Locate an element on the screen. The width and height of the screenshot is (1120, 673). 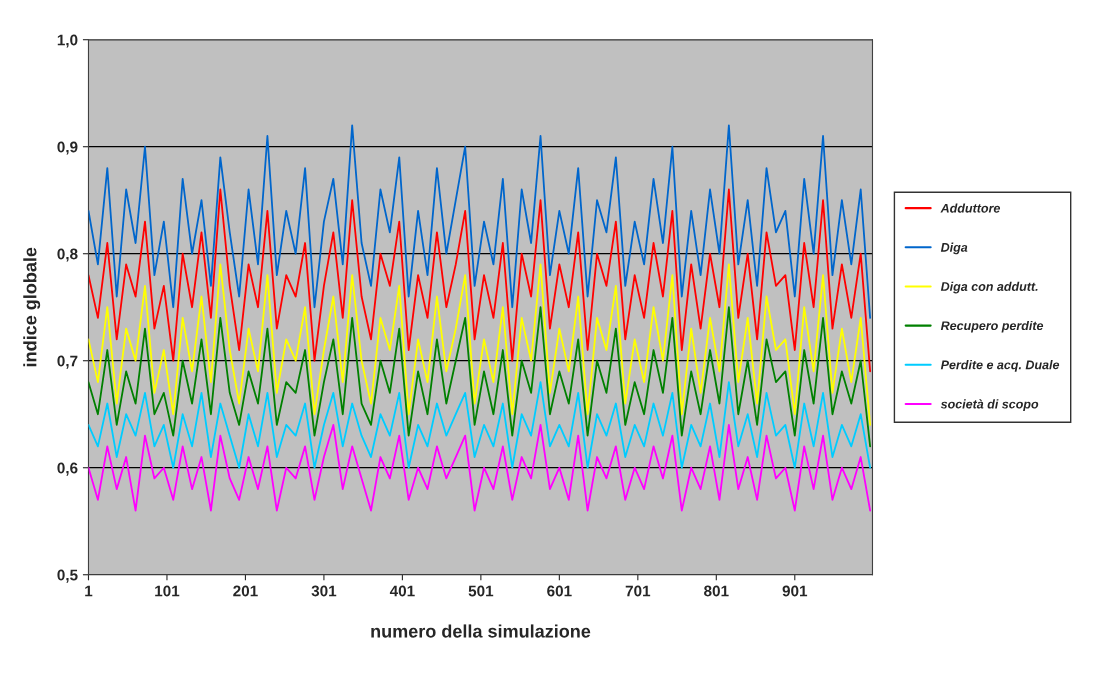
y-tick-label: 1,0 is located at coordinates (67, 41).